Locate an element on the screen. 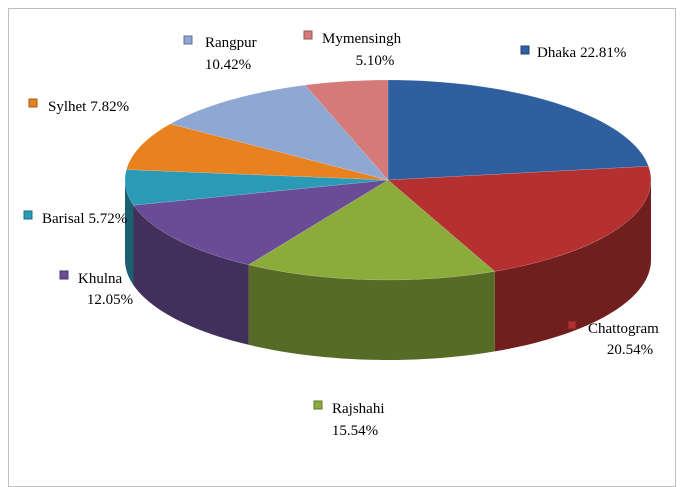  slice-value-label: 12.05% is located at coordinates (110, 300).